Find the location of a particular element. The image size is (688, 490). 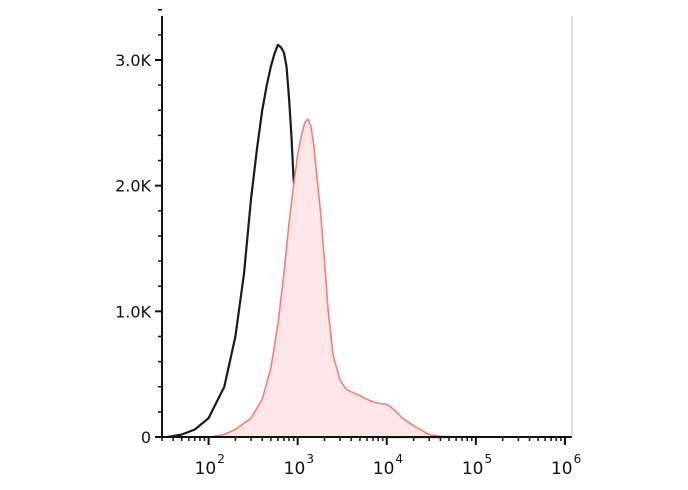

y-tick-label-1: 1.0K is located at coordinates (133, 311).